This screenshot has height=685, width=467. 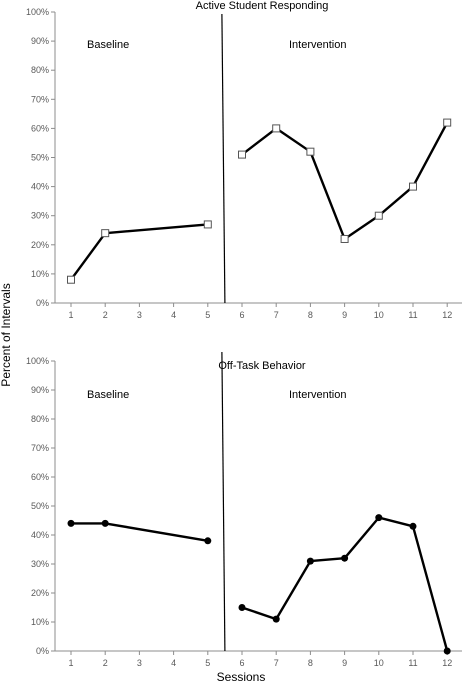 What do you see at coordinates (262, 366) in the screenshot?
I see `chart-title: Off-Task Behavior` at bounding box center [262, 366].